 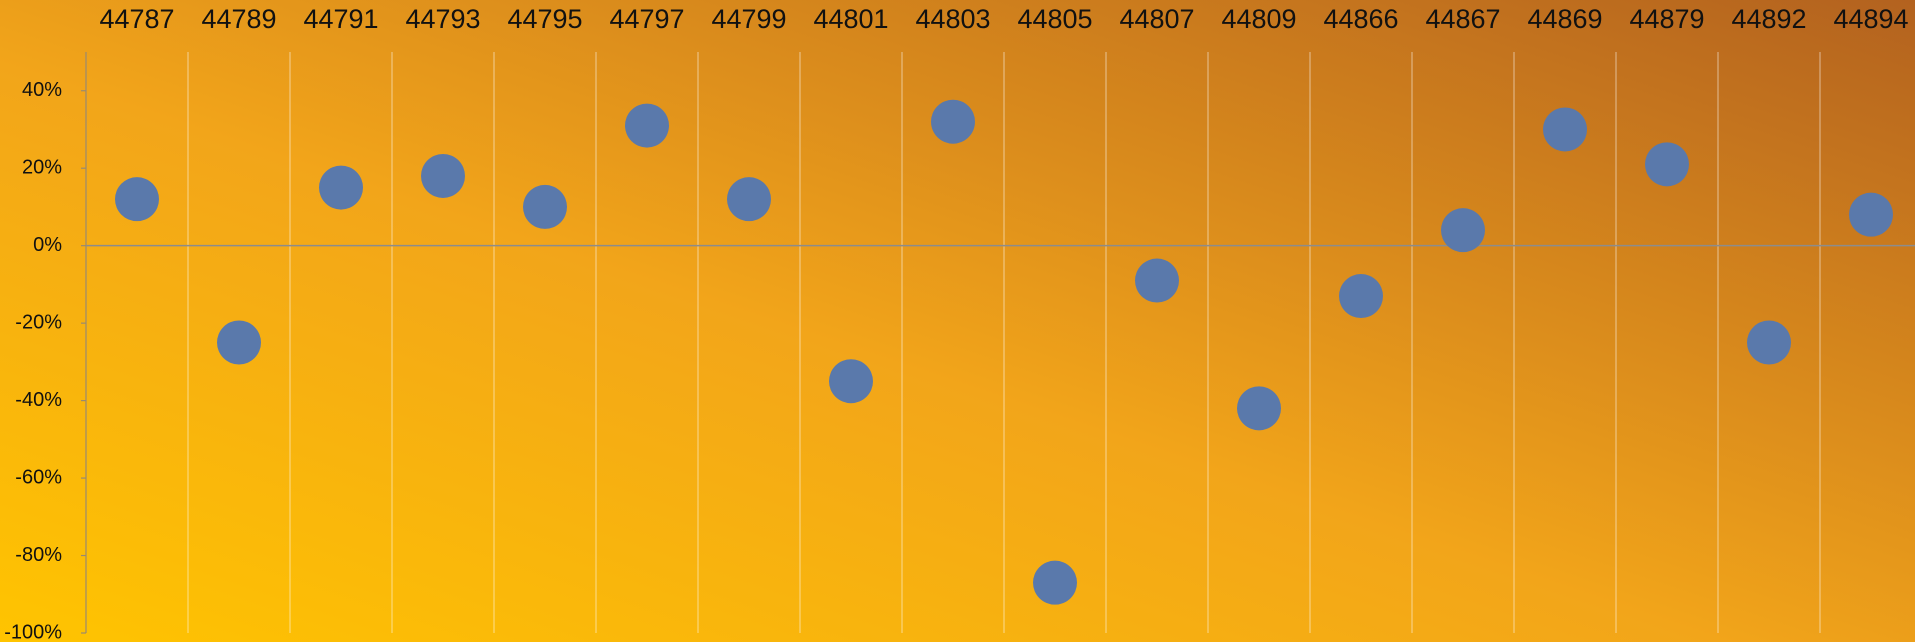 What do you see at coordinates (442, 19) in the screenshot?
I see `x-category-label: 44793` at bounding box center [442, 19].